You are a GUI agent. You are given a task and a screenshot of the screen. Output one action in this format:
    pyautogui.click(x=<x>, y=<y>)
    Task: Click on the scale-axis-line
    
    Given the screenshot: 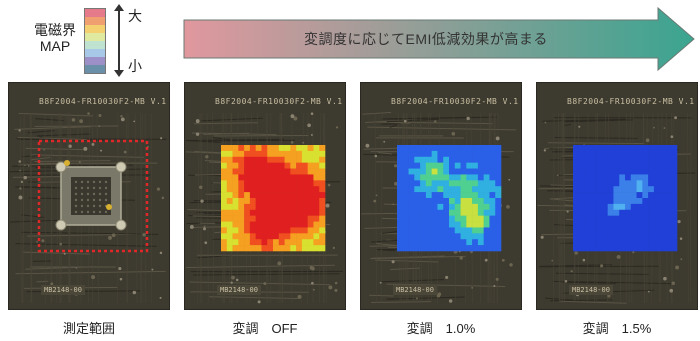 What is the action you would take?
    pyautogui.click(x=119, y=41)
    